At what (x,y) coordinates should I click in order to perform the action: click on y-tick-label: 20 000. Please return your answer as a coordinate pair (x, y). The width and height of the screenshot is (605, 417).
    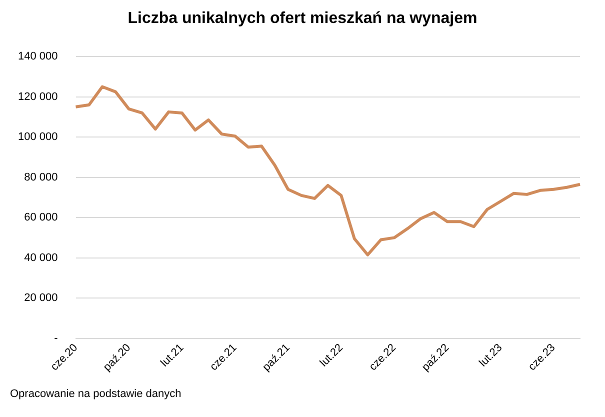
    Looking at the image, I should click on (41, 298).